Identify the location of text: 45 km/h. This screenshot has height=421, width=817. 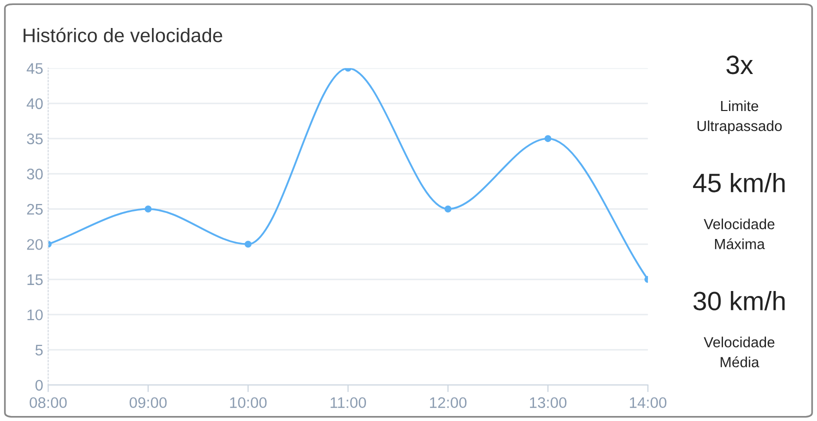
(739, 182).